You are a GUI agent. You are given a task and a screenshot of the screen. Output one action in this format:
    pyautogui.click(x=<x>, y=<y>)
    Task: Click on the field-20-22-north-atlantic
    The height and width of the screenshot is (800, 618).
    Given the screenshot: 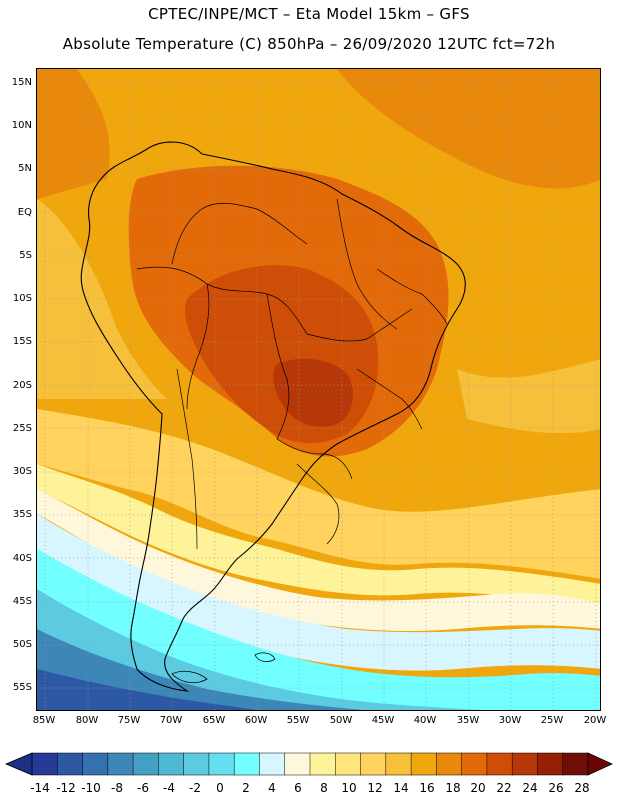 What is the action you would take?
    pyautogui.click(x=468, y=129)
    